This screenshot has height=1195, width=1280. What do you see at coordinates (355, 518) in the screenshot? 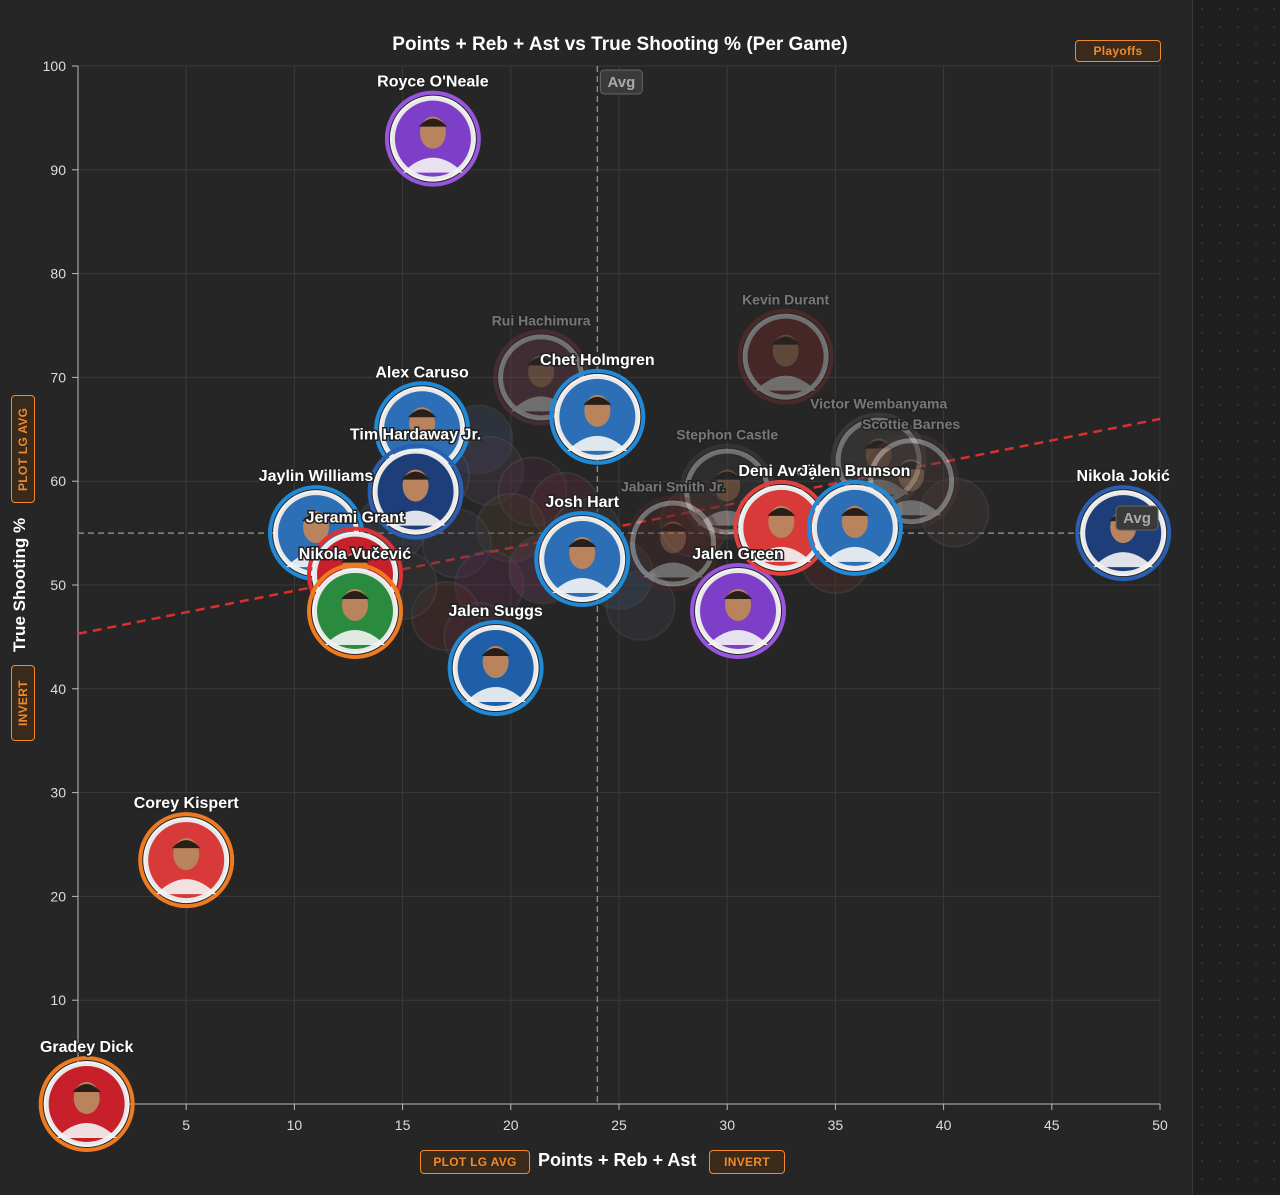
I see `point-label: Jerami Grant` at bounding box center [355, 518].